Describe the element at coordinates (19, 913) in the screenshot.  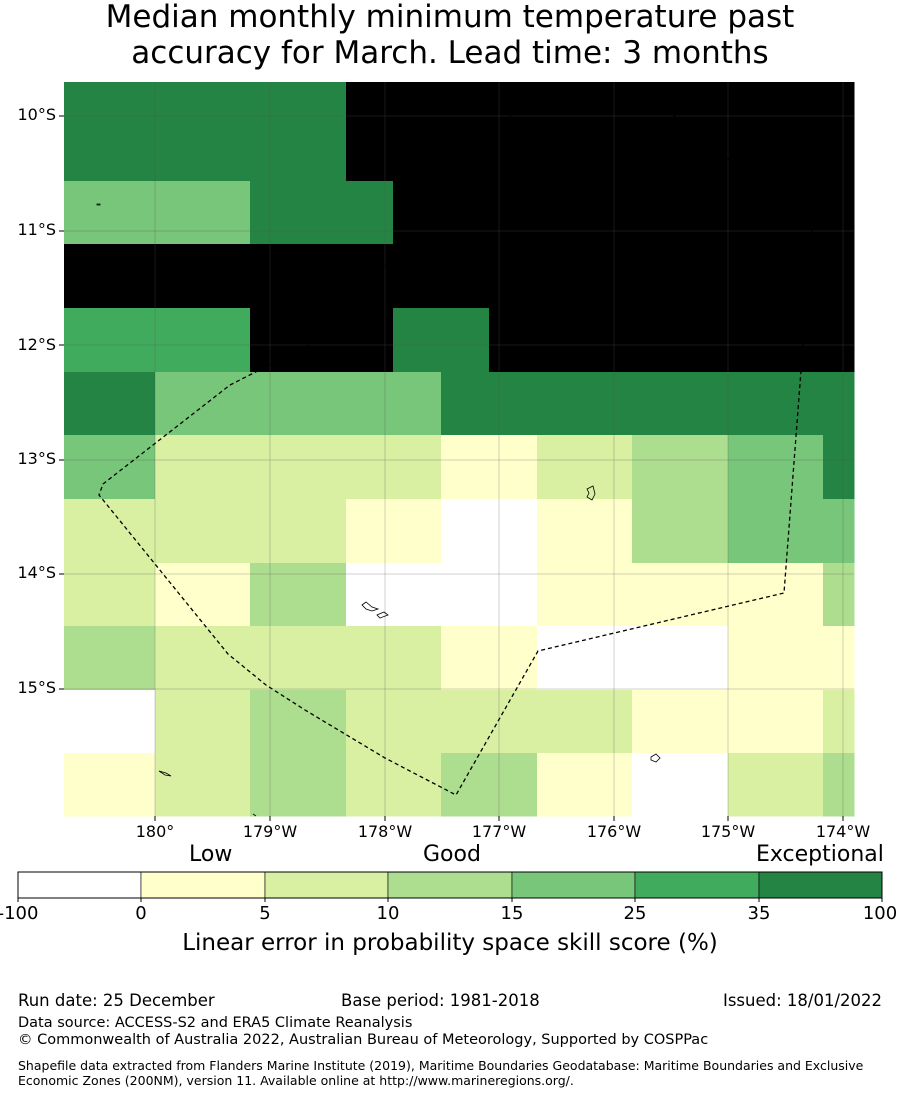
I see `colorbar-tick-label: -100` at that location.